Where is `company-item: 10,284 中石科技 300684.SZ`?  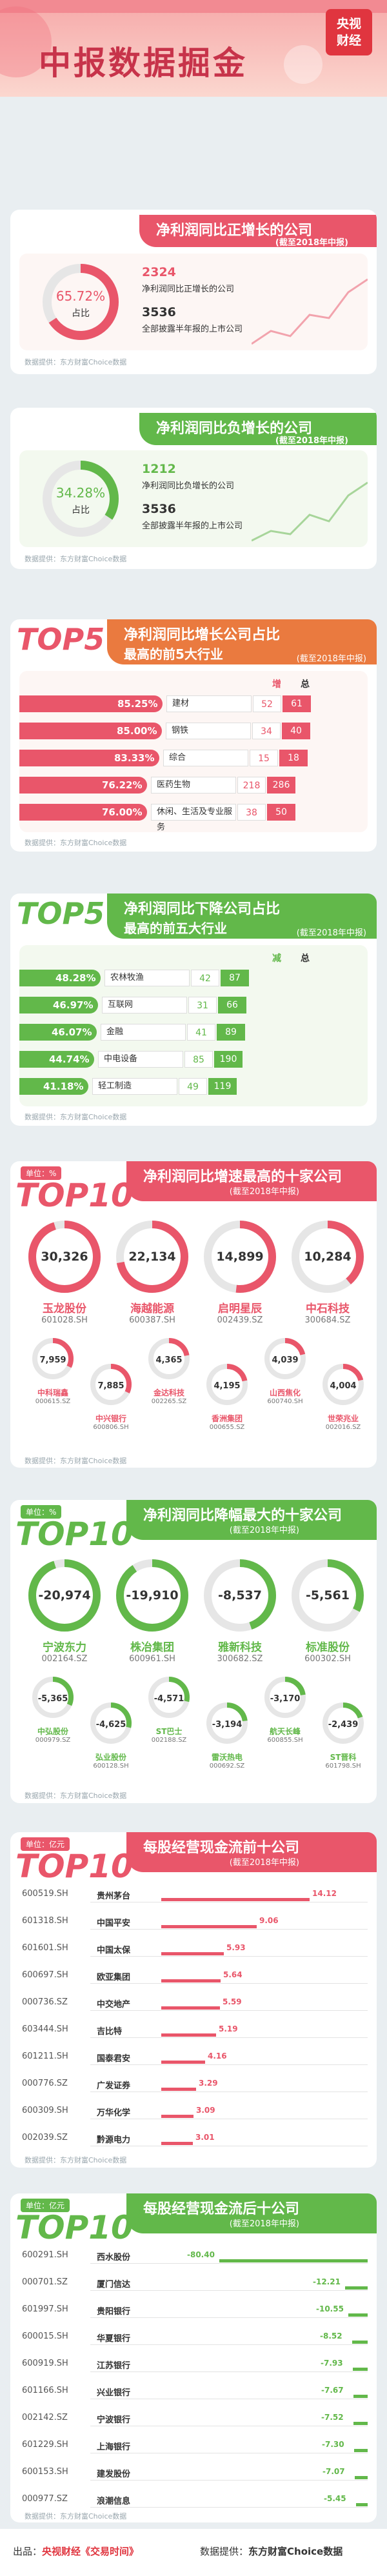
company-item: 10,284 中石科技 300684.SZ is located at coordinates (328, 1272).